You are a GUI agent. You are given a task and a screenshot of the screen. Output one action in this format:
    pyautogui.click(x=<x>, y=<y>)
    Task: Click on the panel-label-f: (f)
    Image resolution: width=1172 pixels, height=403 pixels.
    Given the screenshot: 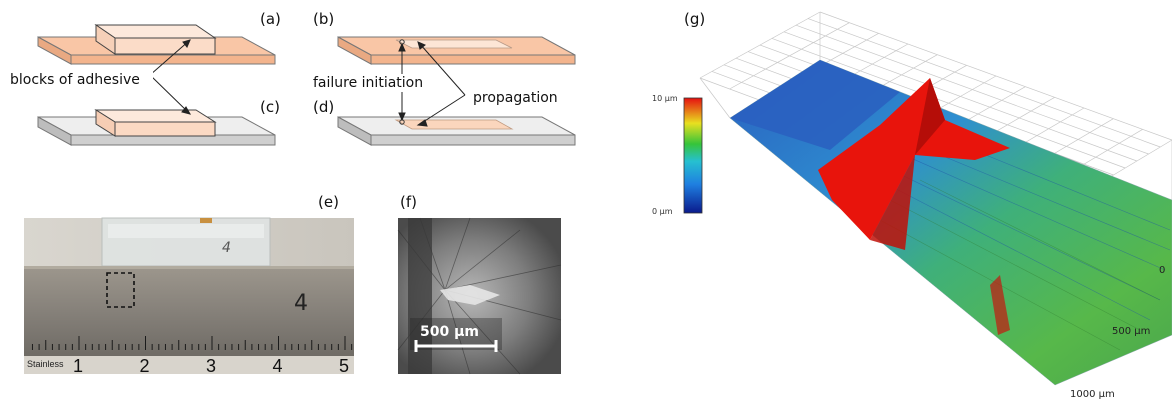 What is the action you would take?
    pyautogui.click(x=408, y=202)
    